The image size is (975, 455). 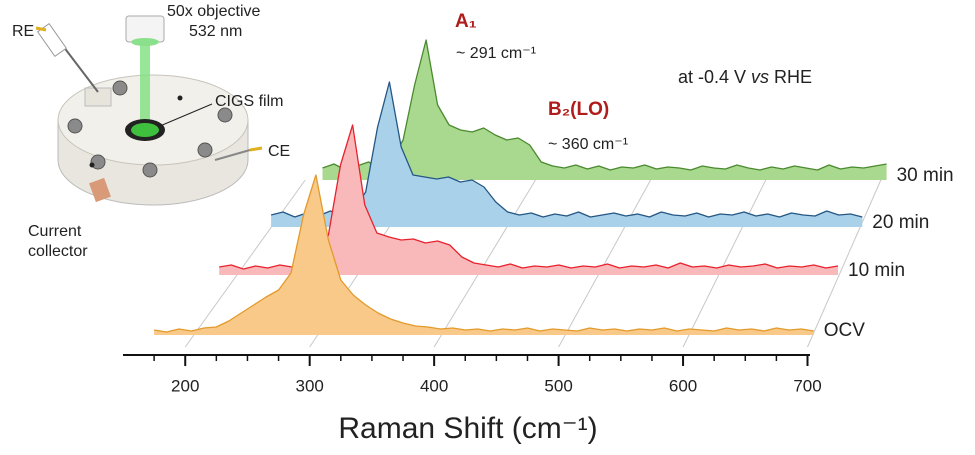 What do you see at coordinates (578, 109) in the screenshot?
I see `annotation: B₂(LO)` at bounding box center [578, 109].